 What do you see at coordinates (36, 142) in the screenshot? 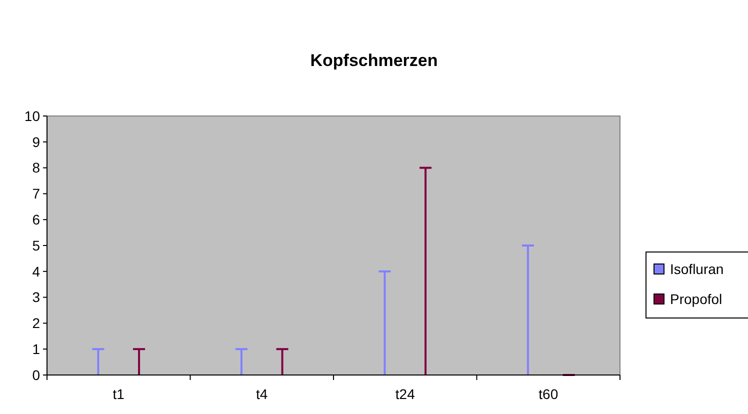
I see `y-tick-label: 9` at bounding box center [36, 142].